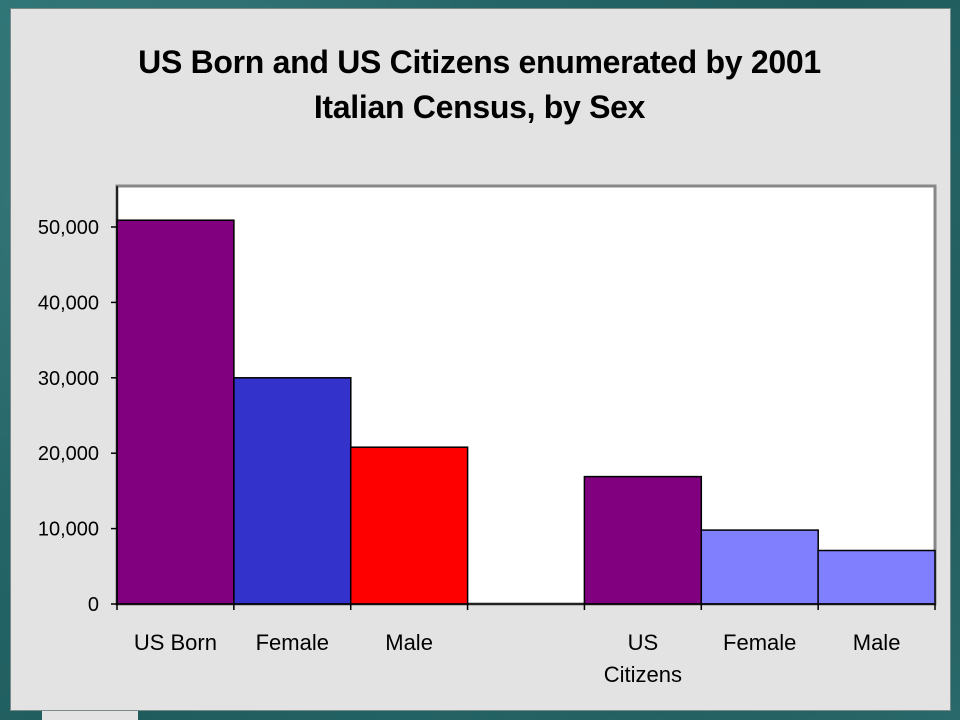 This screenshot has height=720, width=960. What do you see at coordinates (93, 605) in the screenshot?
I see `y-tick-label-0: 0` at bounding box center [93, 605].